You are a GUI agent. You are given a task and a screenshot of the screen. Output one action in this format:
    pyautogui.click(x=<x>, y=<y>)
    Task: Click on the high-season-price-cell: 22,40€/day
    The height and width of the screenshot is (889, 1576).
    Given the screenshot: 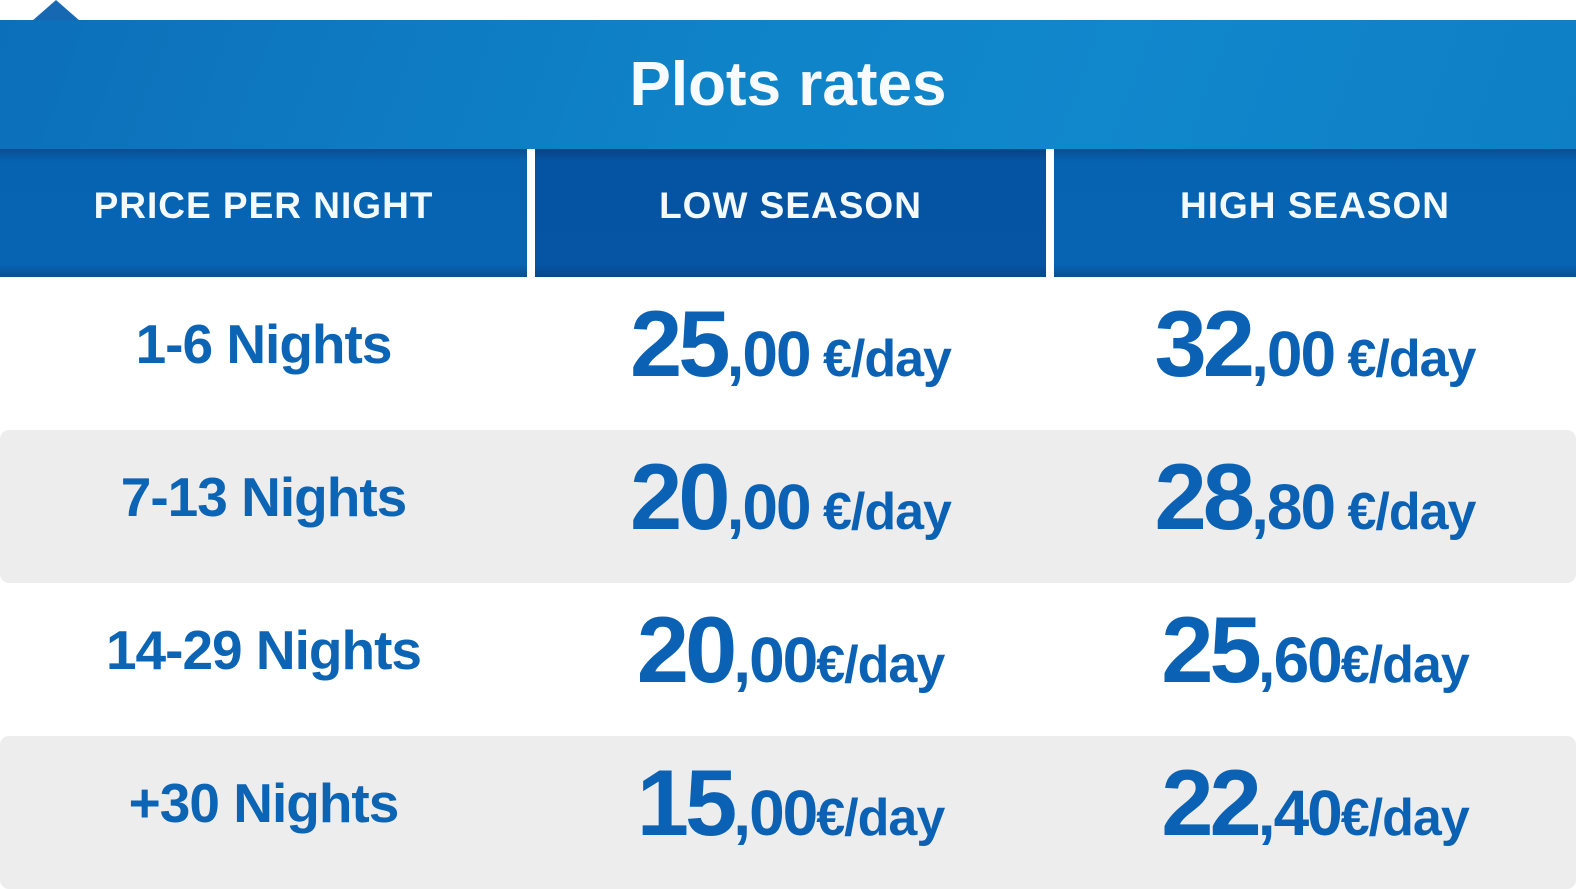 What is the action you would take?
    pyautogui.click(x=1315, y=812)
    